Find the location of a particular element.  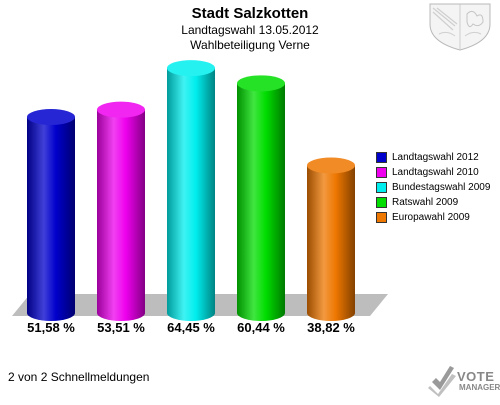

legend-item: Landtagswahl 2010 is located at coordinates (433, 172).